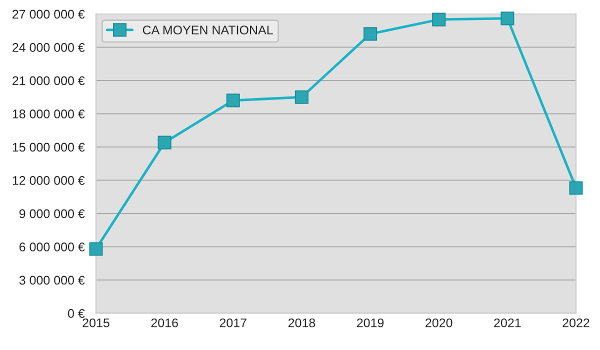 The image size is (600, 350). Describe the element at coordinates (233, 323) in the screenshot. I see `x-tick-label: 2017` at that location.